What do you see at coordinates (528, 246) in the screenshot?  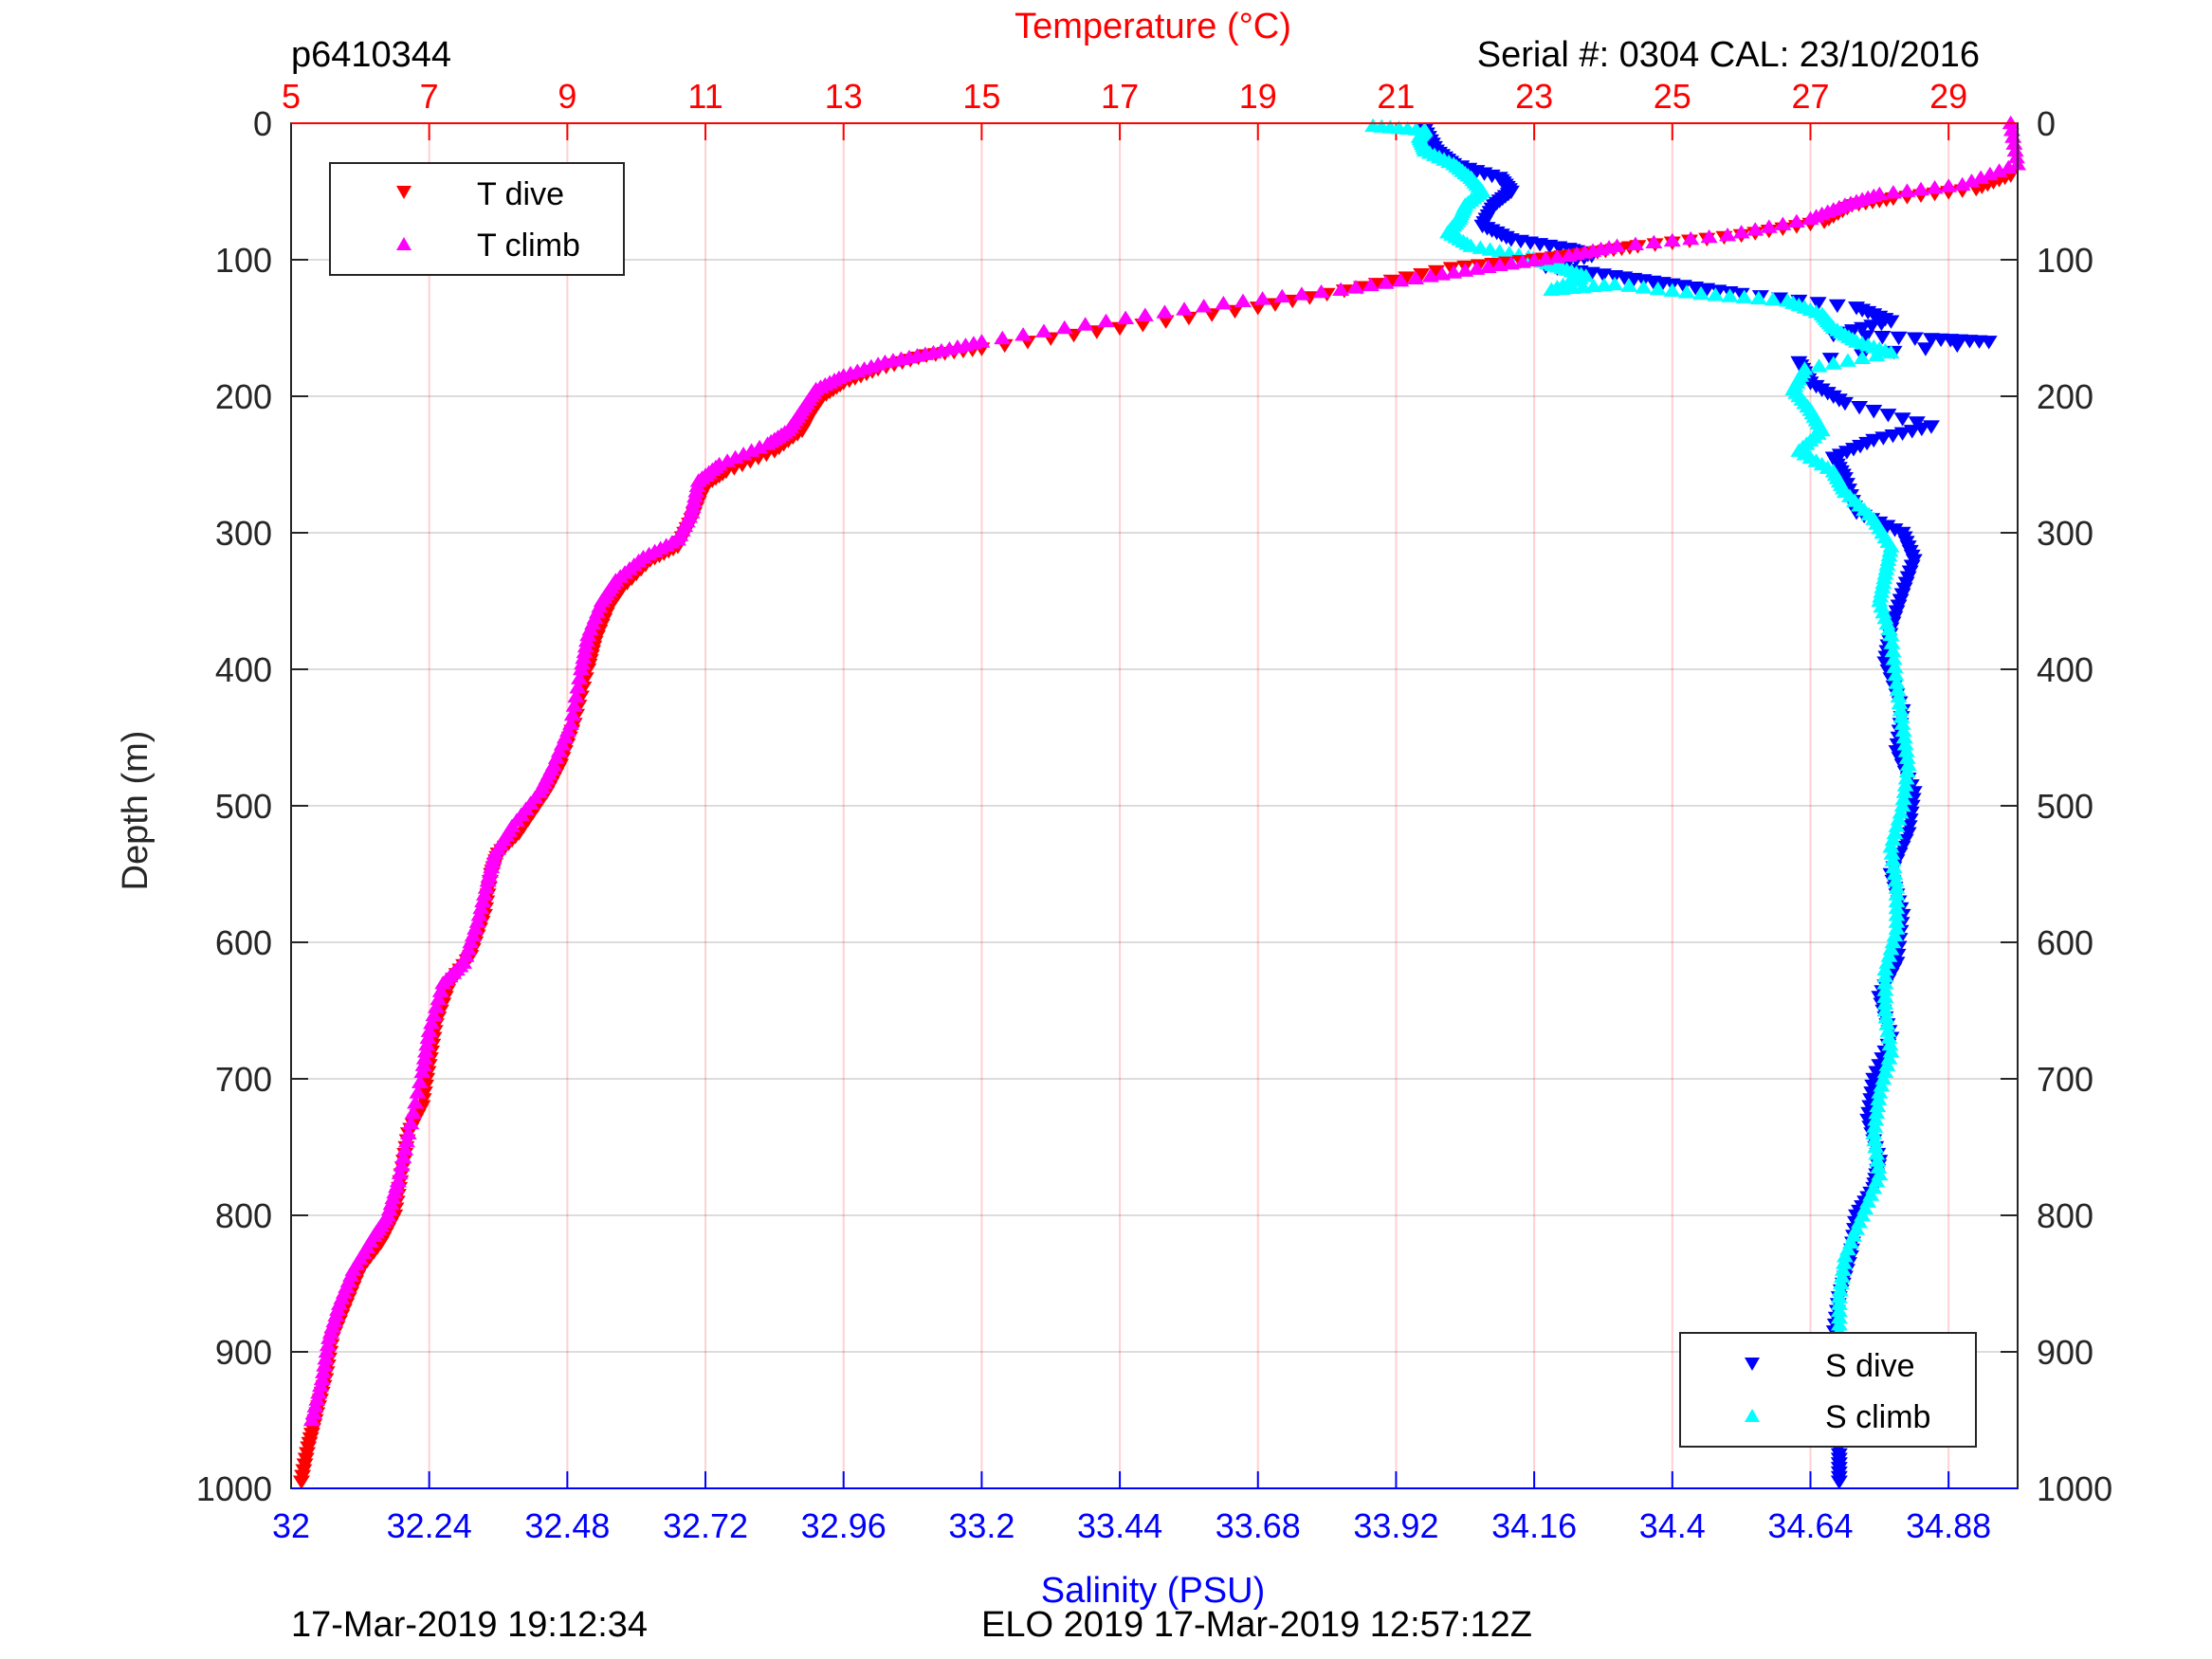 I see `legend-label-t-climb: T climb` at bounding box center [528, 246].